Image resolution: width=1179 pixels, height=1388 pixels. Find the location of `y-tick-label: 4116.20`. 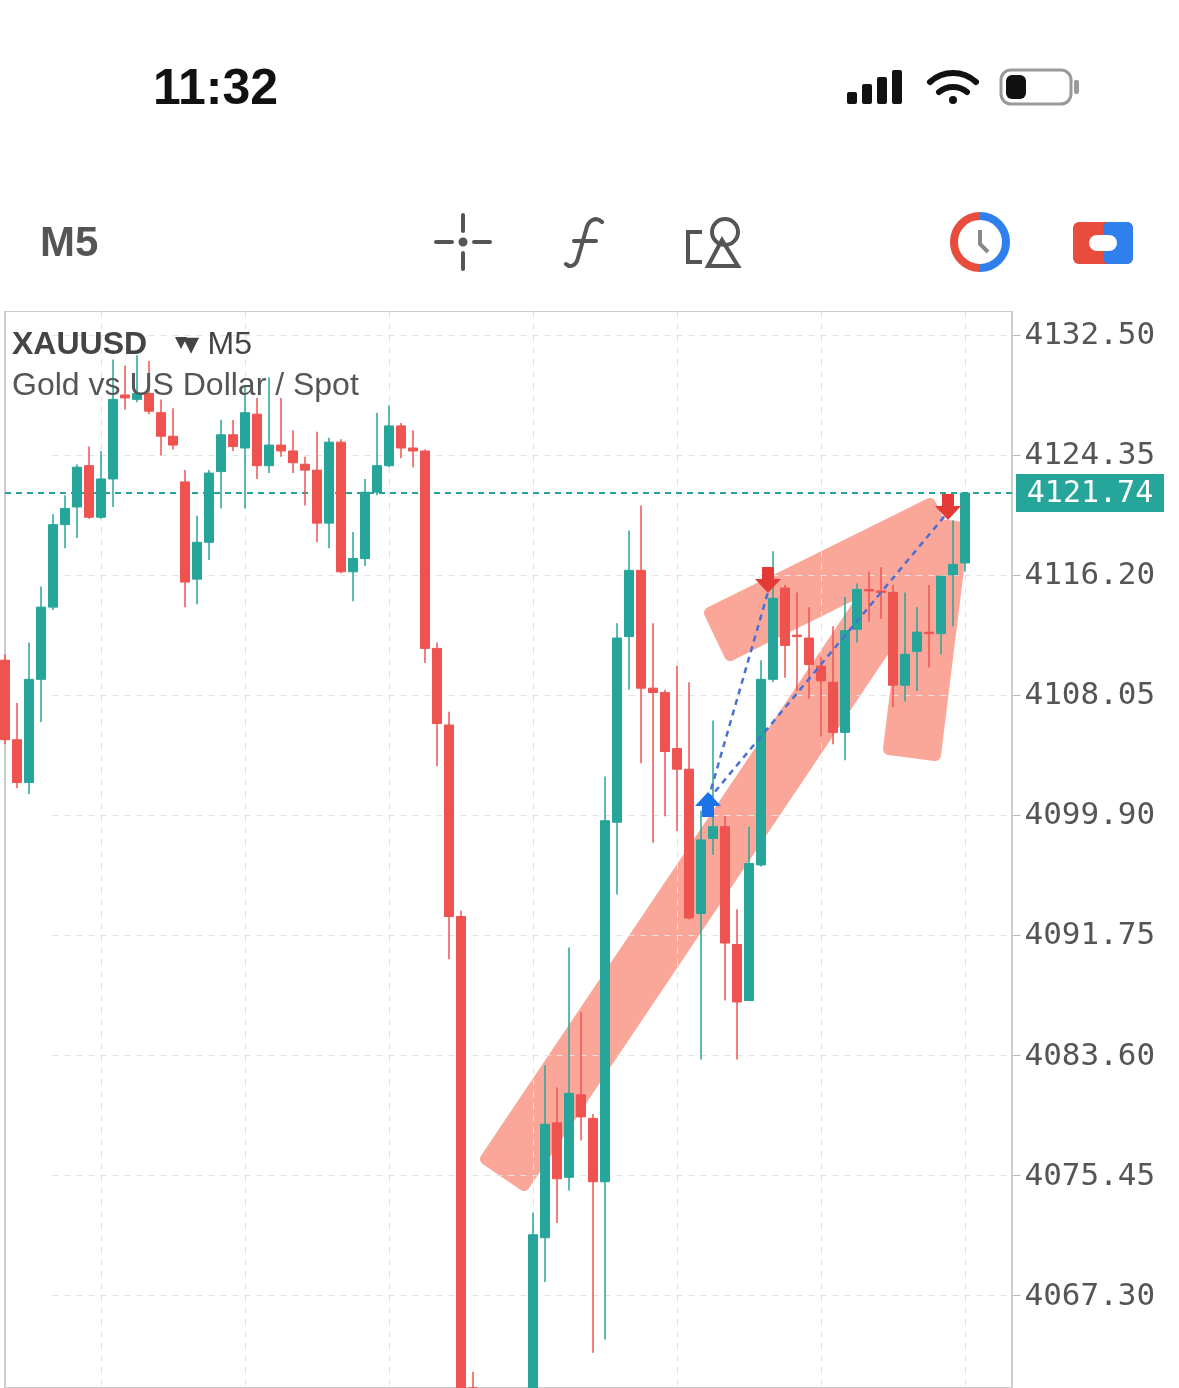

y-tick-label: 4116.20 is located at coordinates (1090, 573).